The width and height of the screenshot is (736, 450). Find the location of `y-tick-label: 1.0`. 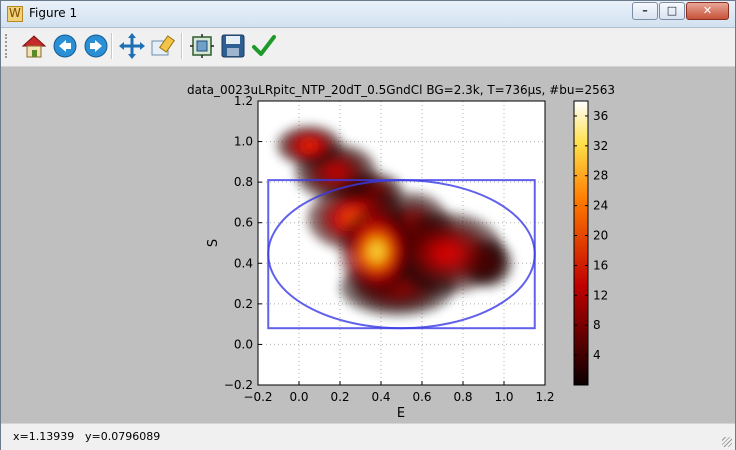

y-tick-label: 1.0 is located at coordinates (243, 142).